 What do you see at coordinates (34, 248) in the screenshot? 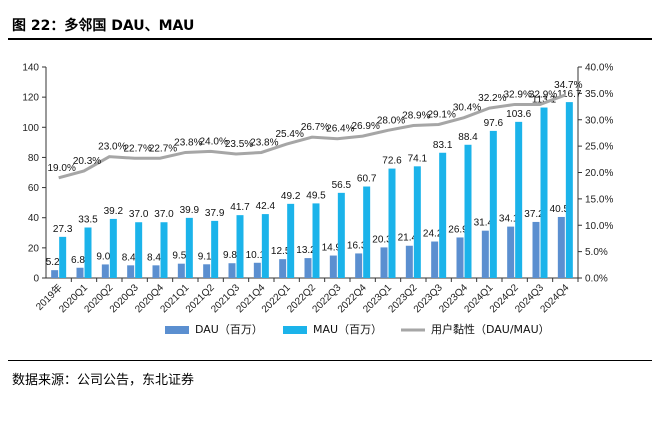
I see `left-tick-label: 20` at bounding box center [34, 248].